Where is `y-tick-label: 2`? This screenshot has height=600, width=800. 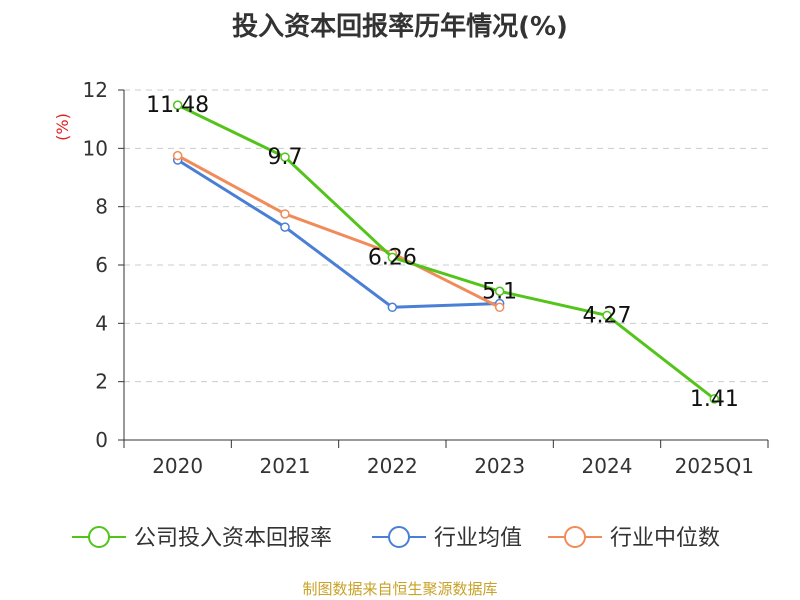 y-tick-label: 2 is located at coordinates (101, 382).